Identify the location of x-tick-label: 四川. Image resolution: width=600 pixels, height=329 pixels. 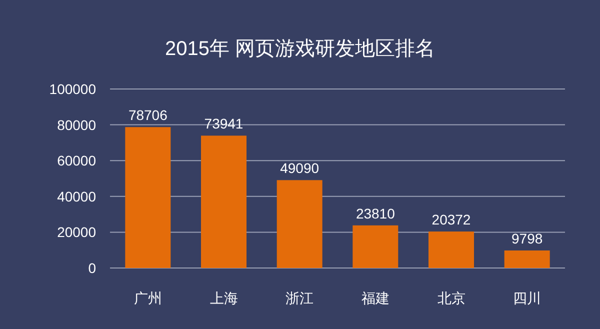
(527, 298).